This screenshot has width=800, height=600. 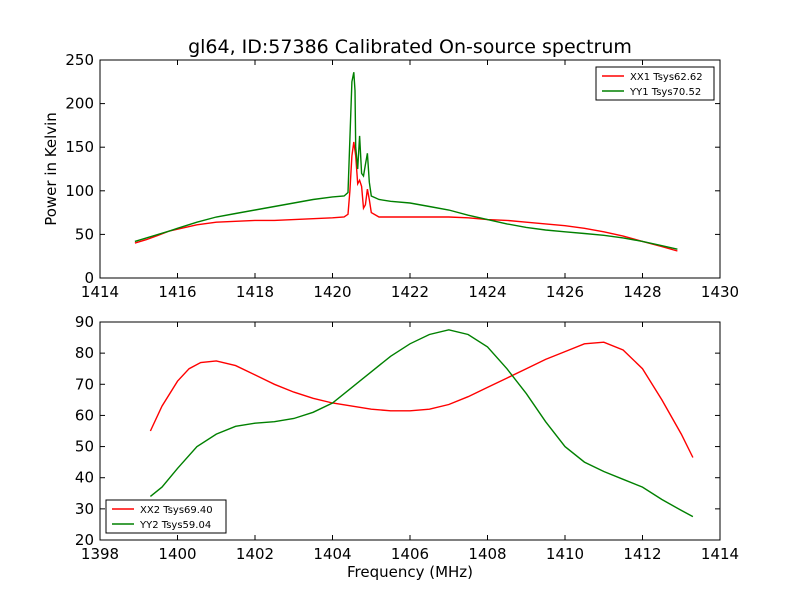 I want to click on y-tick-label: 80, so click(x=84, y=353).